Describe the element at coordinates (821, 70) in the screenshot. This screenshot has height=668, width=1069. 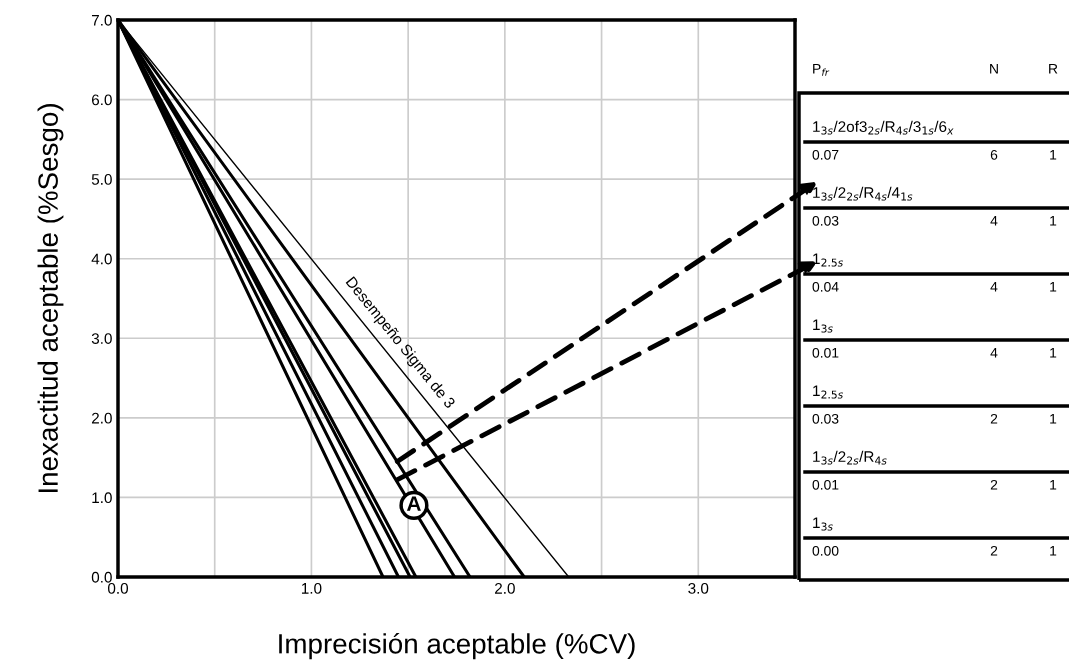
I see `text: P$_{fr}$` at that location.